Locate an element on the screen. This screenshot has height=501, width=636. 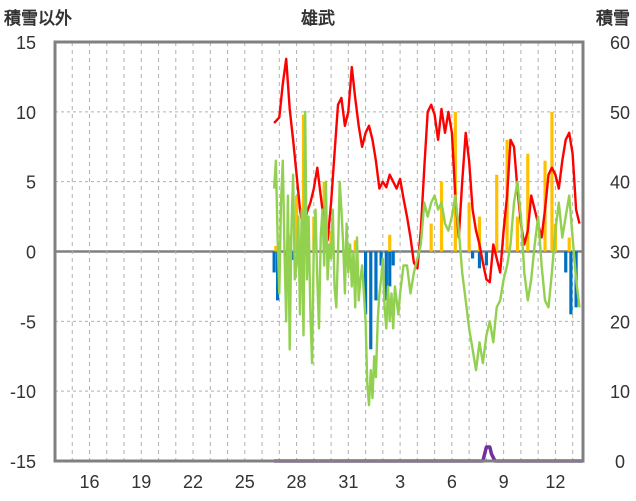
x-tick-label: 25 is located at coordinates (245, 482).